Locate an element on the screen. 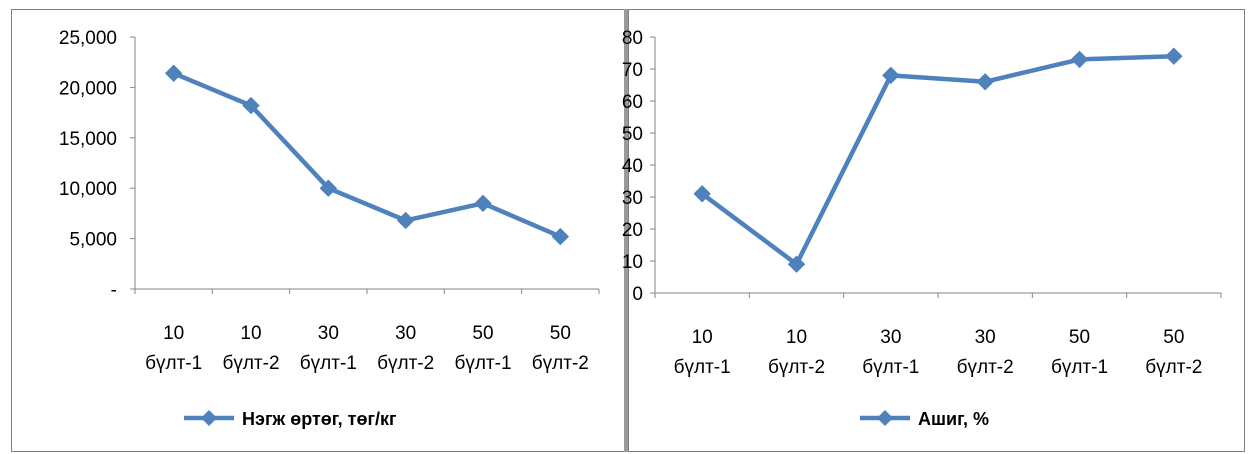 The height and width of the screenshot is (454, 1248). legend: Нэгж өртөг, төг/кг is located at coordinates (290, 419).